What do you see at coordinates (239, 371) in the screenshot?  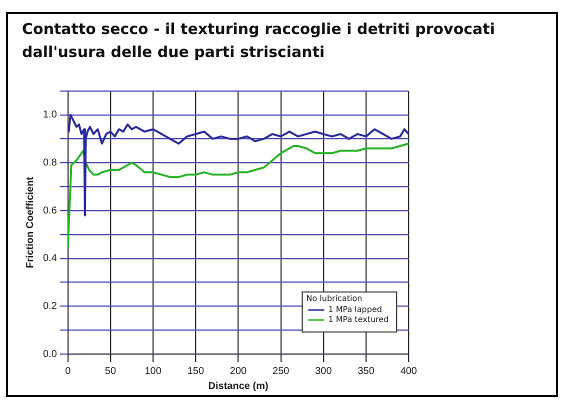 I see `x-tick-label: 200` at bounding box center [239, 371].